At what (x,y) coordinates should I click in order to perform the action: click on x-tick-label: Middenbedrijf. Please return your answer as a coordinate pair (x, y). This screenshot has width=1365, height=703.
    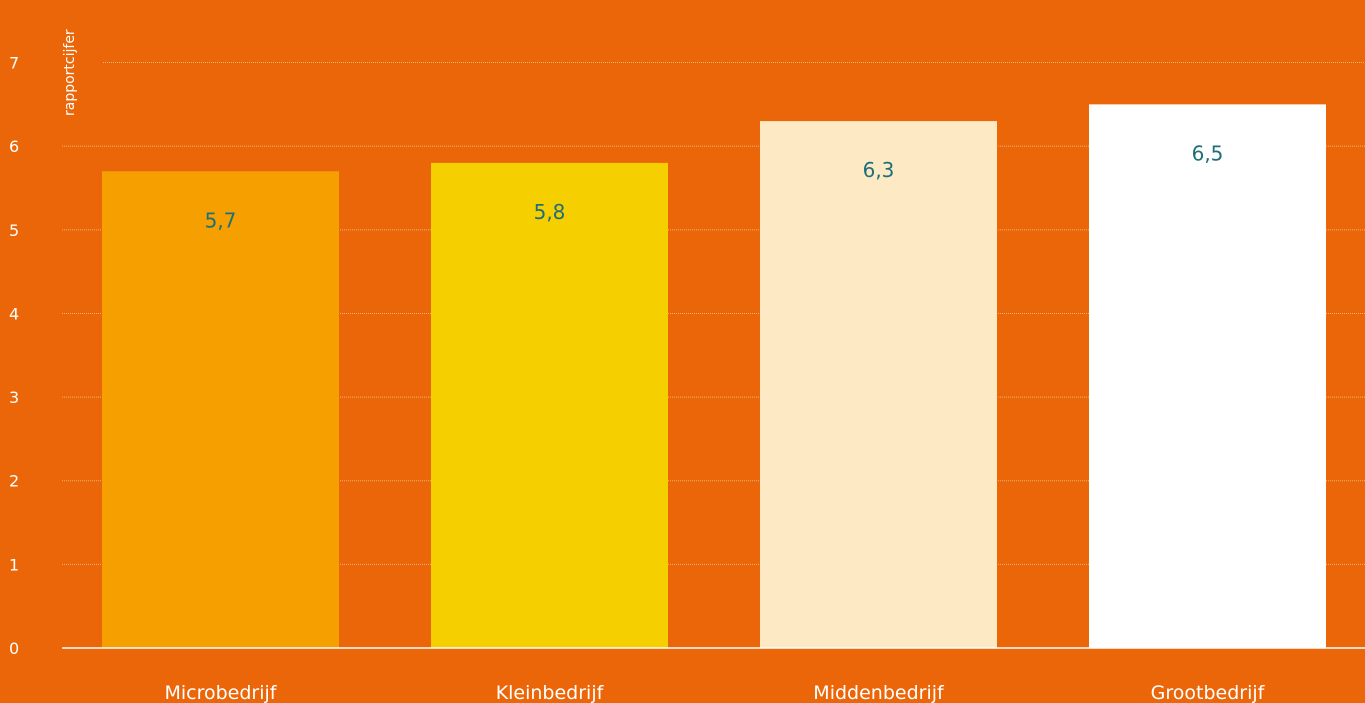
    Looking at the image, I should click on (879, 692).